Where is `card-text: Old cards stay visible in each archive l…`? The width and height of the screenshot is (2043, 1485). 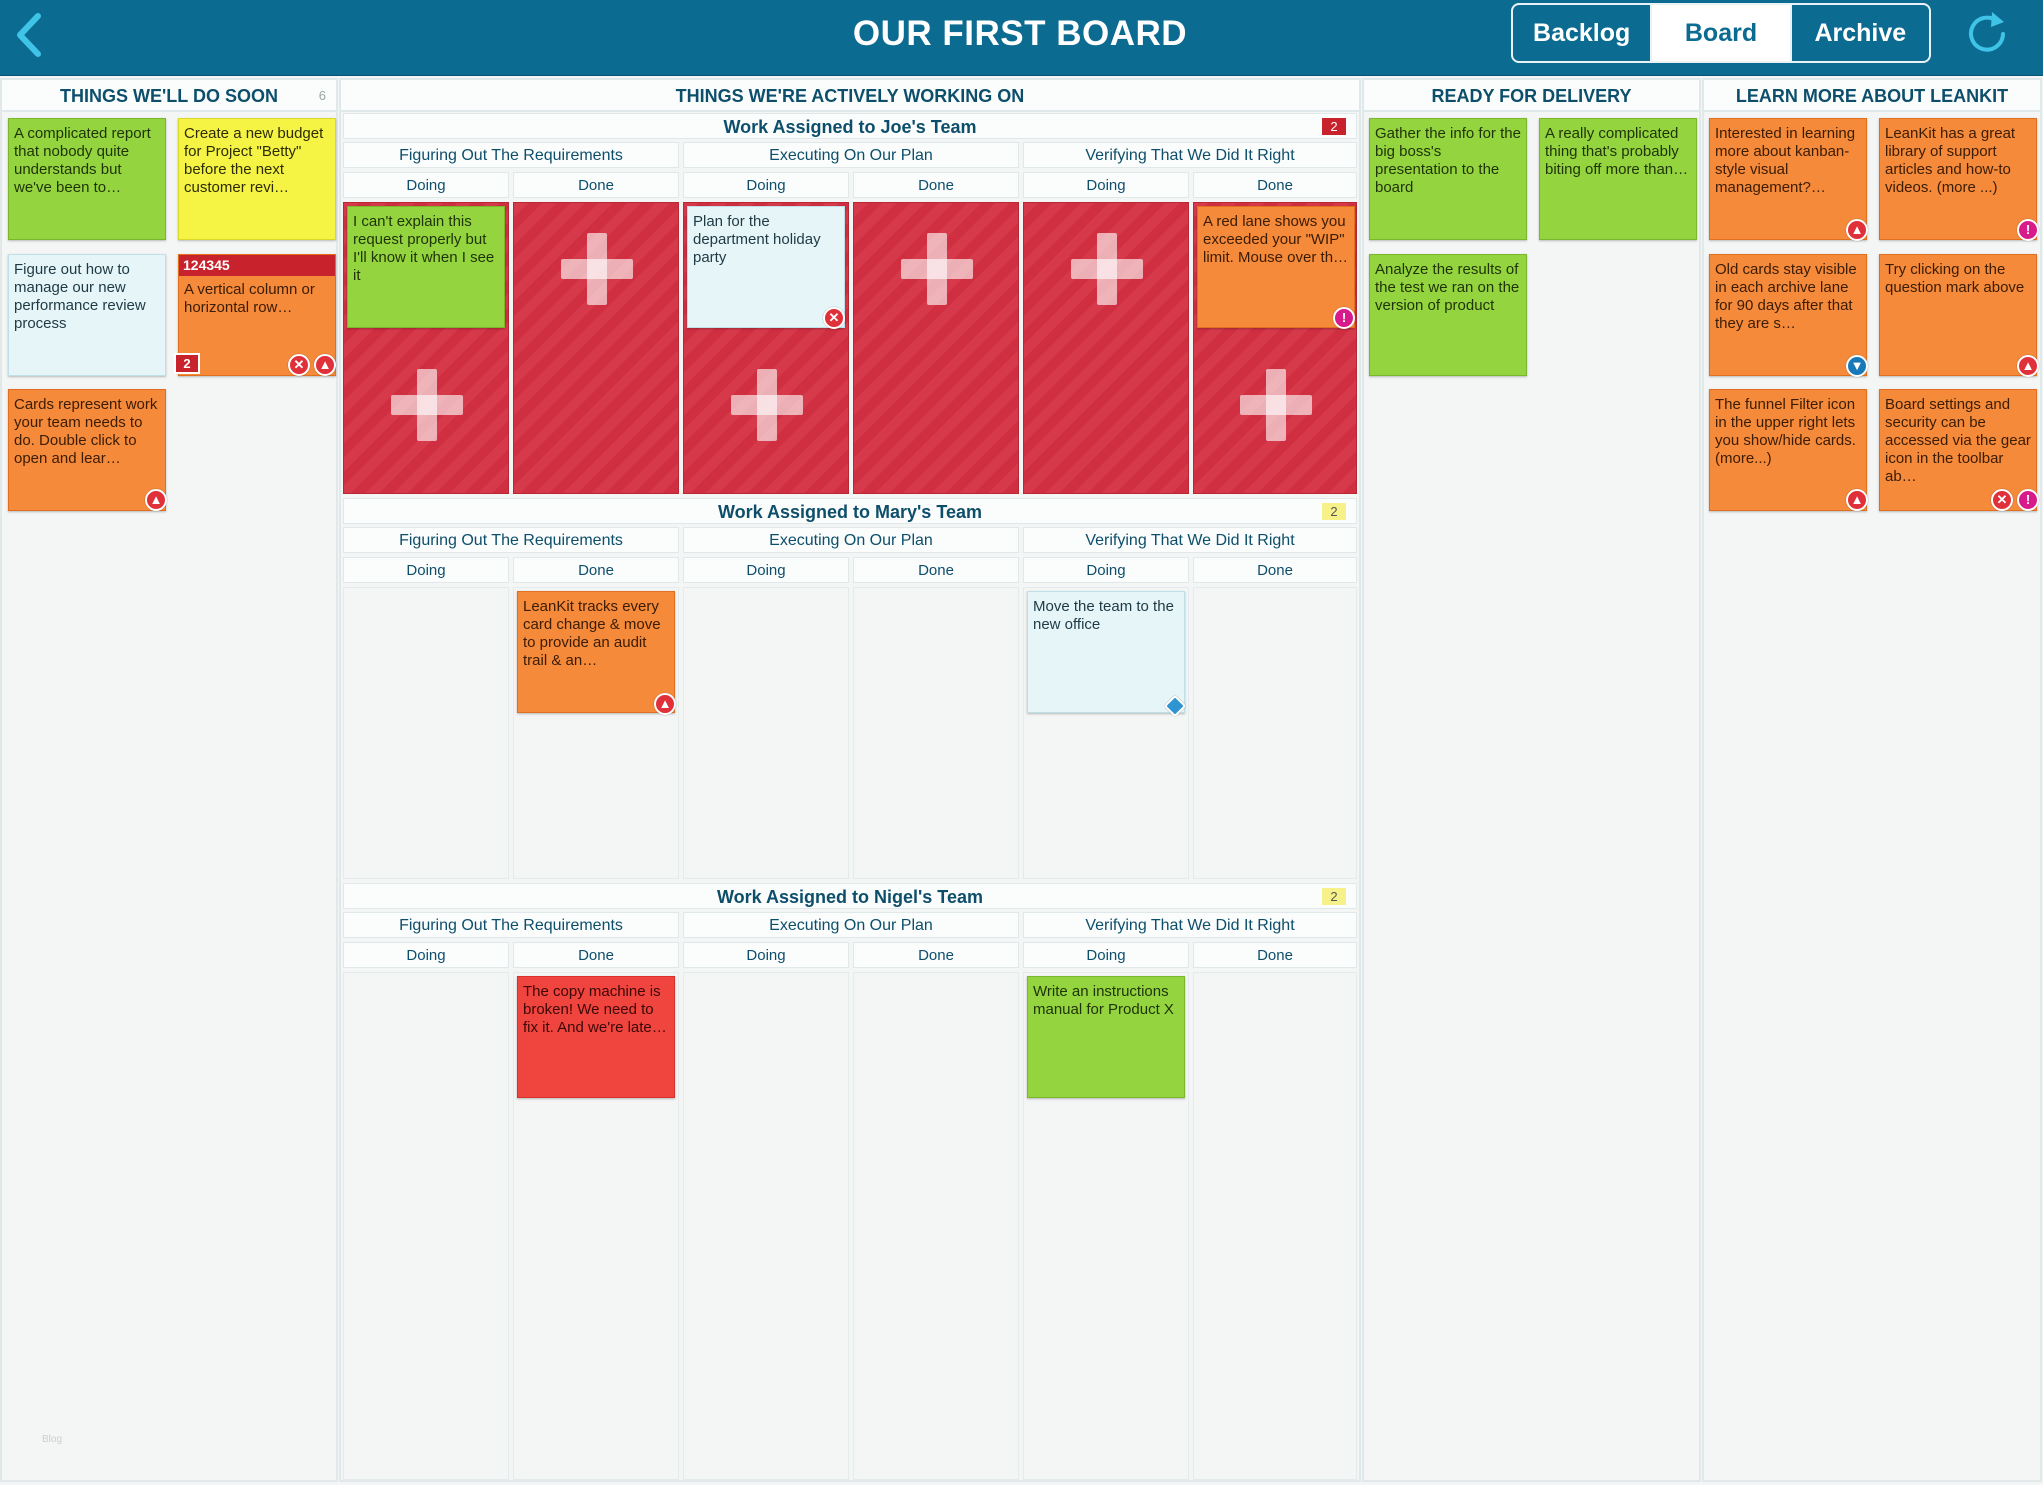
card-text: Old cards stay visible in each archive l… is located at coordinates (1786, 296).